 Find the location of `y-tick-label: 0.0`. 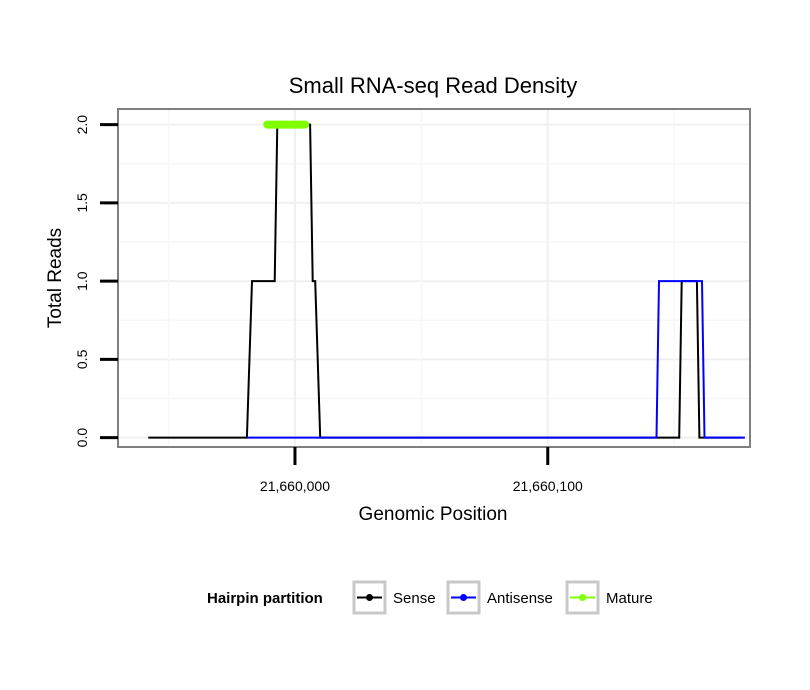

y-tick-label: 0.0 is located at coordinates (82, 438).